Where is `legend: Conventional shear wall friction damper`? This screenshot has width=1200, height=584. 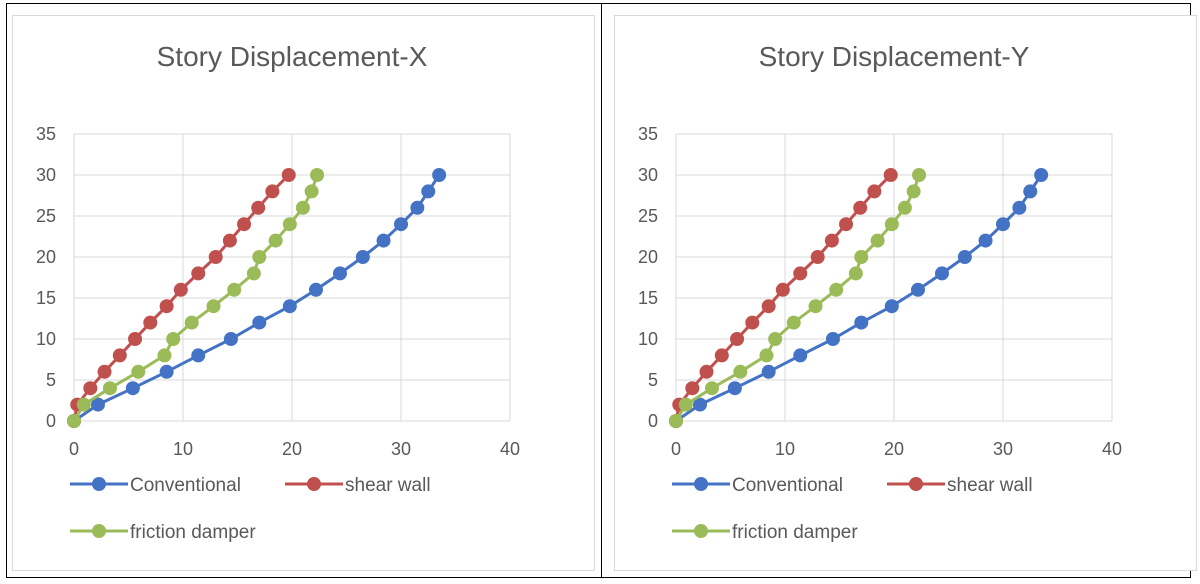 legend: Conventional shear wall friction damper is located at coordinates (852, 509).